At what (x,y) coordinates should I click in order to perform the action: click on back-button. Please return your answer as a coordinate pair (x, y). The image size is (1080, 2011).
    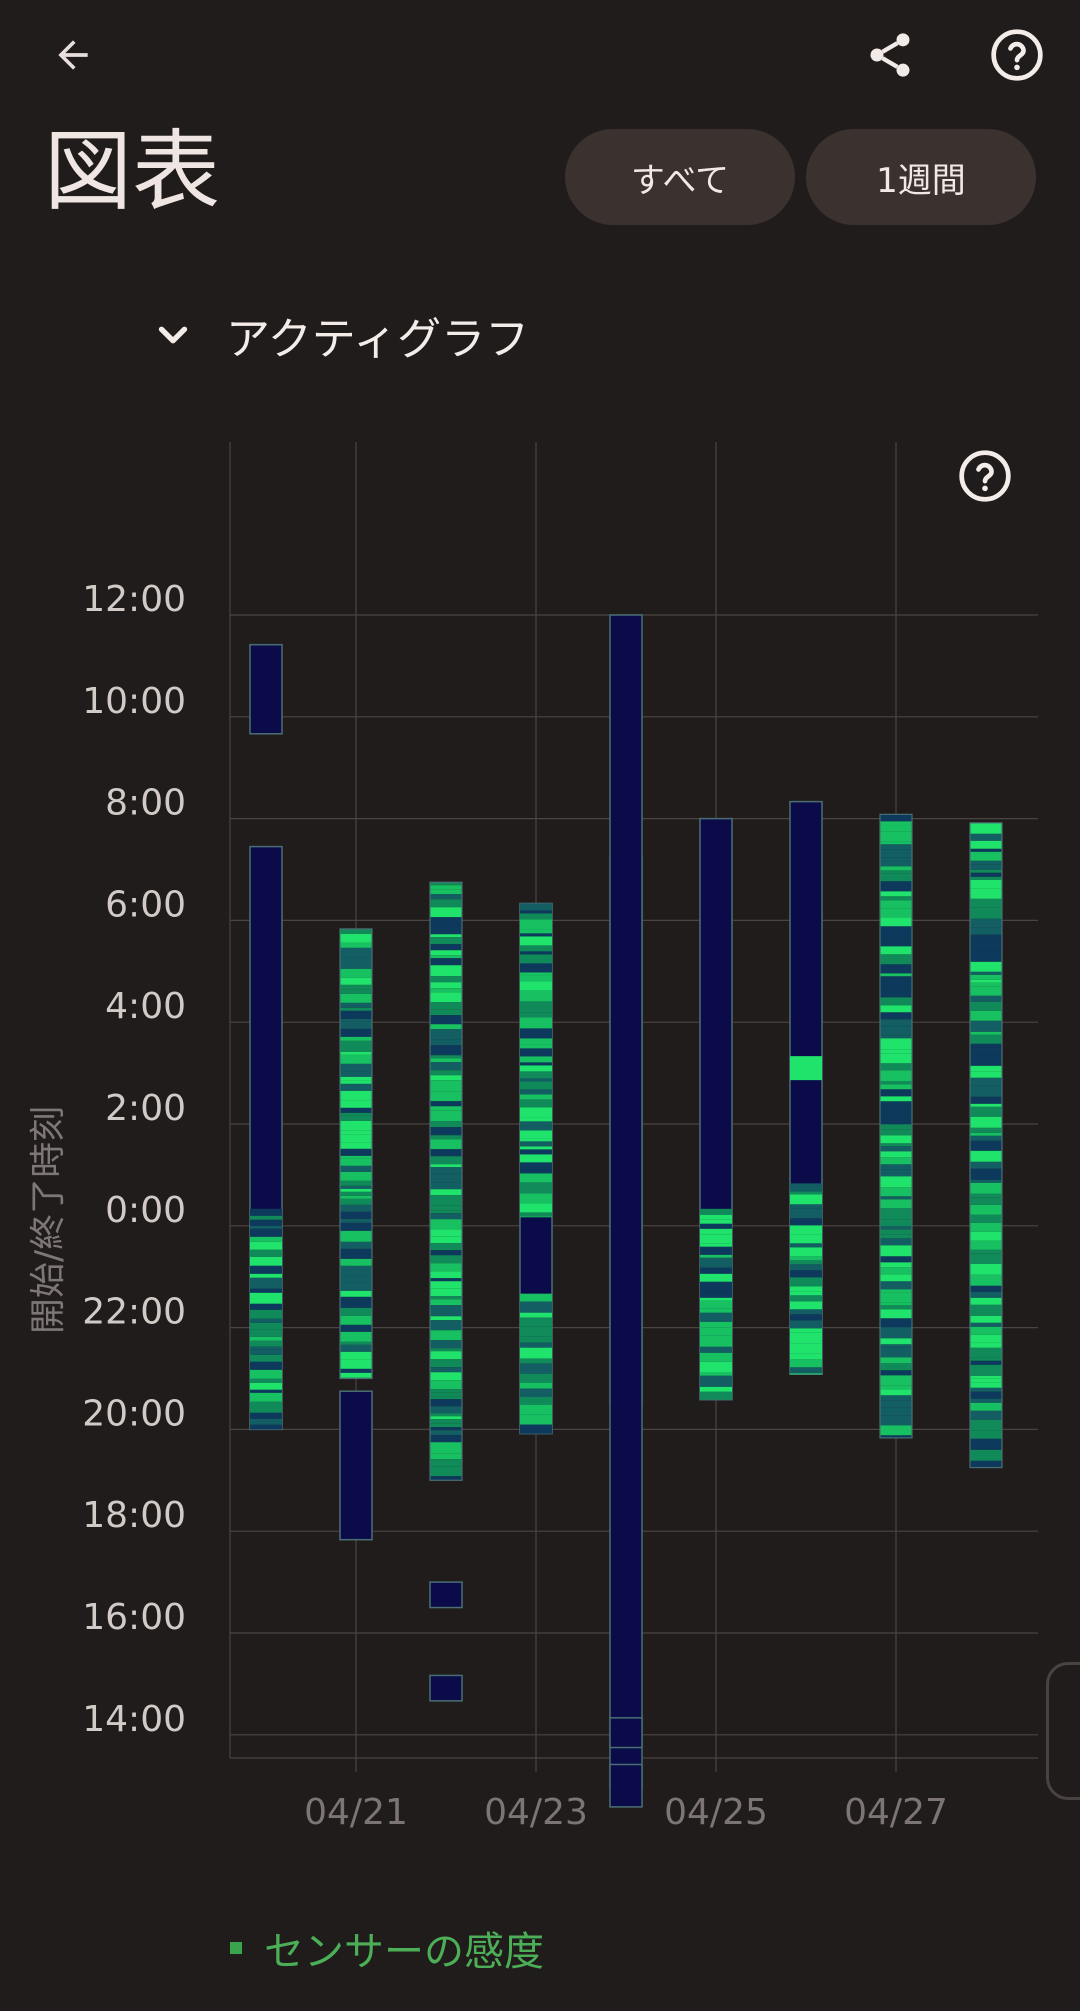
    Looking at the image, I should click on (73, 55).